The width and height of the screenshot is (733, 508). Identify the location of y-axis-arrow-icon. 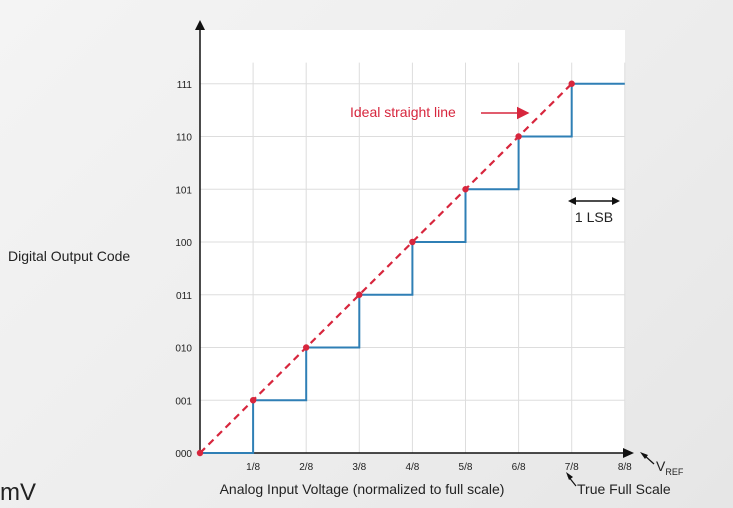
(200, 25).